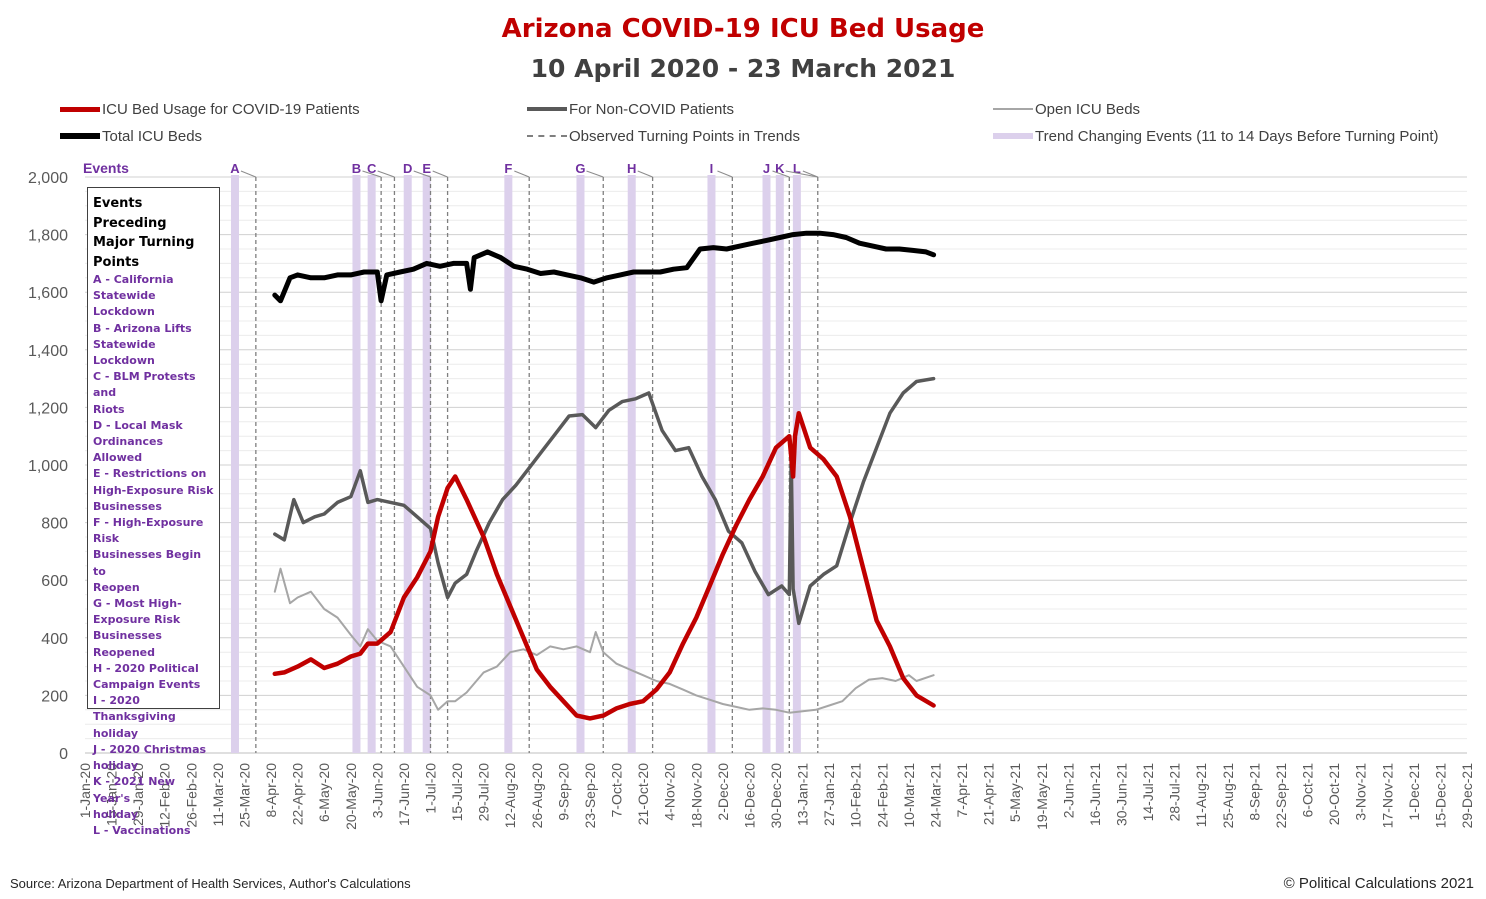 The image size is (1486, 899). I want to click on x-tick-label: 13-Jan-21, so click(803, 794).